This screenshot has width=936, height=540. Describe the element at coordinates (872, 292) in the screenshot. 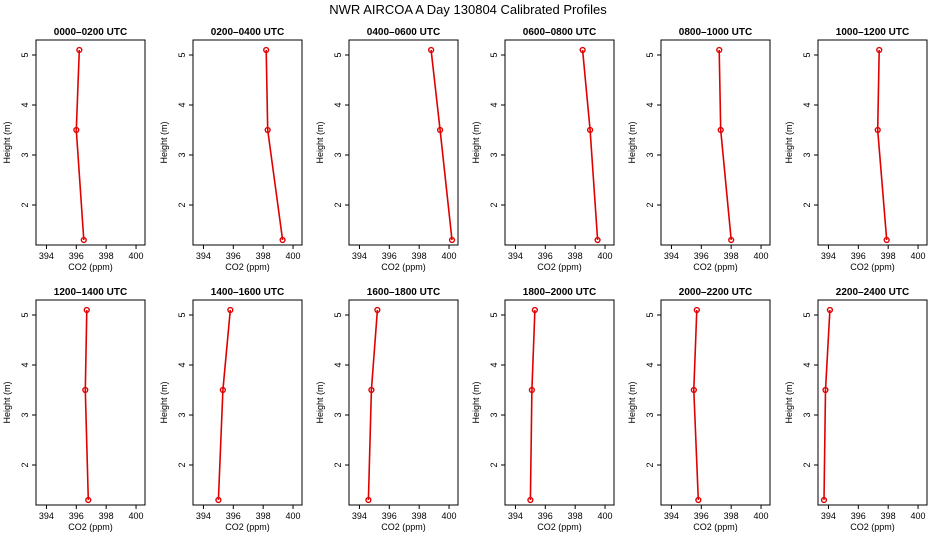

I see `panel-title: 2200–2400 UTC` at that location.